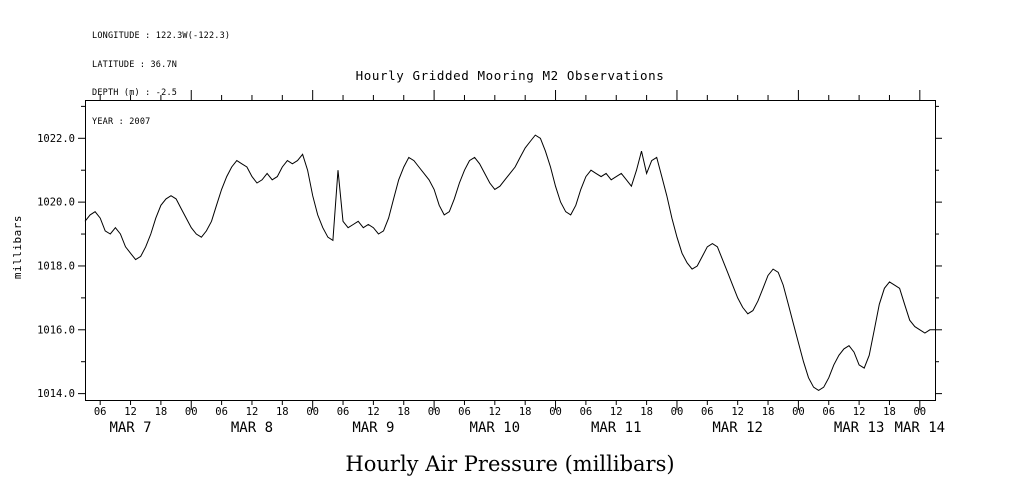 This screenshot has height=504, width=1009. What do you see at coordinates (373, 428) in the screenshot?
I see `x-day-label: MAR 9` at bounding box center [373, 428].